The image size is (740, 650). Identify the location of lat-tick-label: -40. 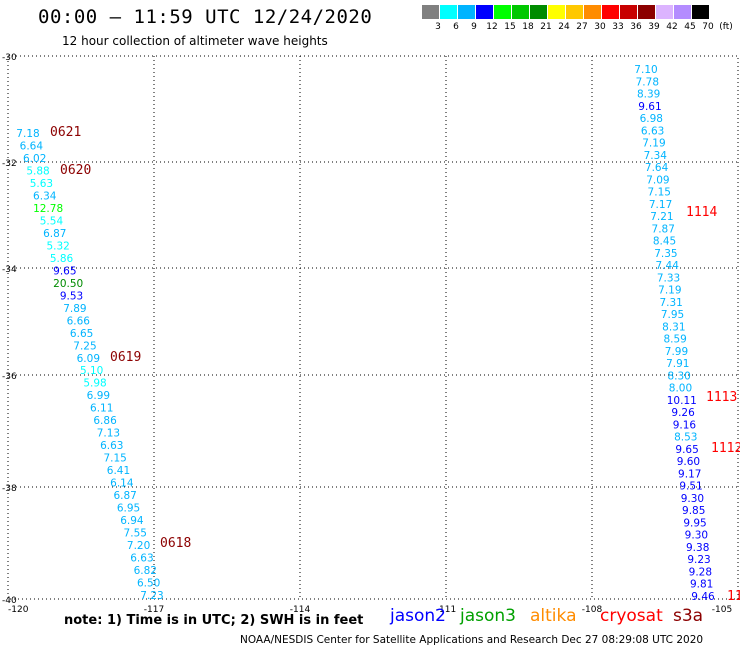
(9, 601).